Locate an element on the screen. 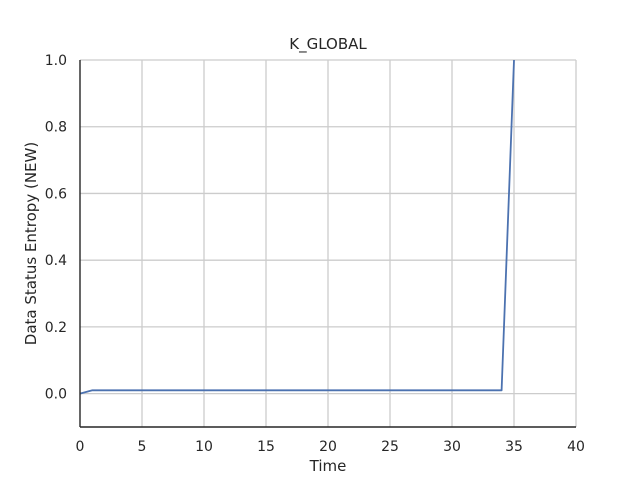 The height and width of the screenshot is (480, 640). x-axis-label: Time is located at coordinates (328, 466).